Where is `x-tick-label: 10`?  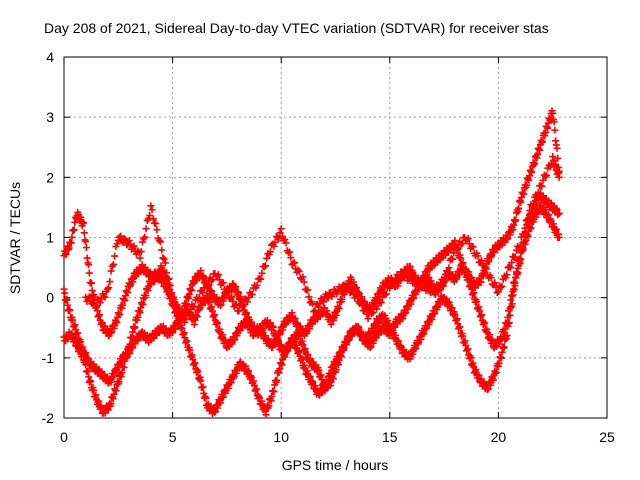 x-tick-label: 10 is located at coordinates (281, 437).